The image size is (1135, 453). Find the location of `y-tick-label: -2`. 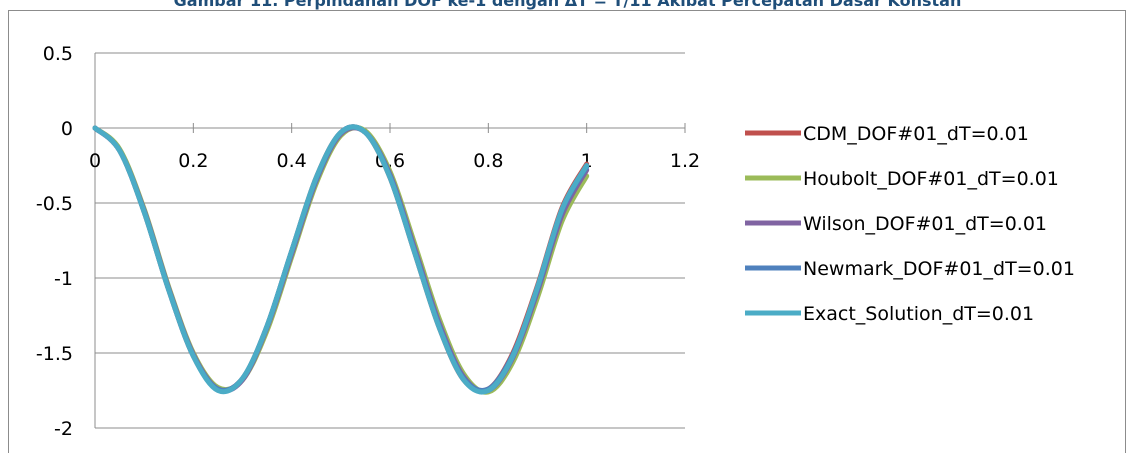

y-tick-label: -2 is located at coordinates (63, 429).